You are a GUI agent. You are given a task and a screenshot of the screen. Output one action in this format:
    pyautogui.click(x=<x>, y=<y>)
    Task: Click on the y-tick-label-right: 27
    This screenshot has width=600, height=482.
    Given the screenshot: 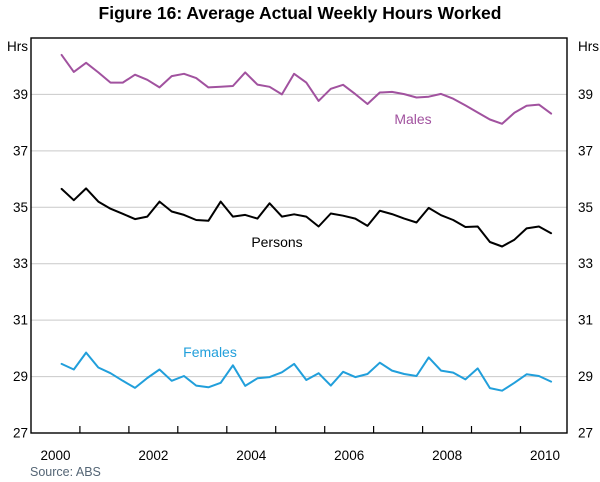 What is the action you would take?
    pyautogui.click(x=585, y=433)
    